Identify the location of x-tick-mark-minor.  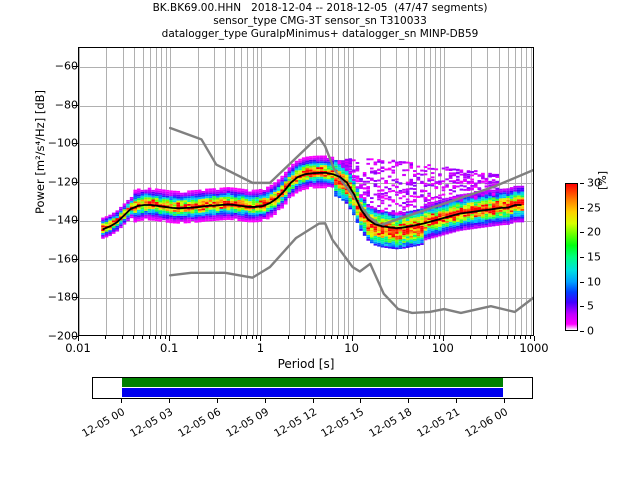
(316, 337).